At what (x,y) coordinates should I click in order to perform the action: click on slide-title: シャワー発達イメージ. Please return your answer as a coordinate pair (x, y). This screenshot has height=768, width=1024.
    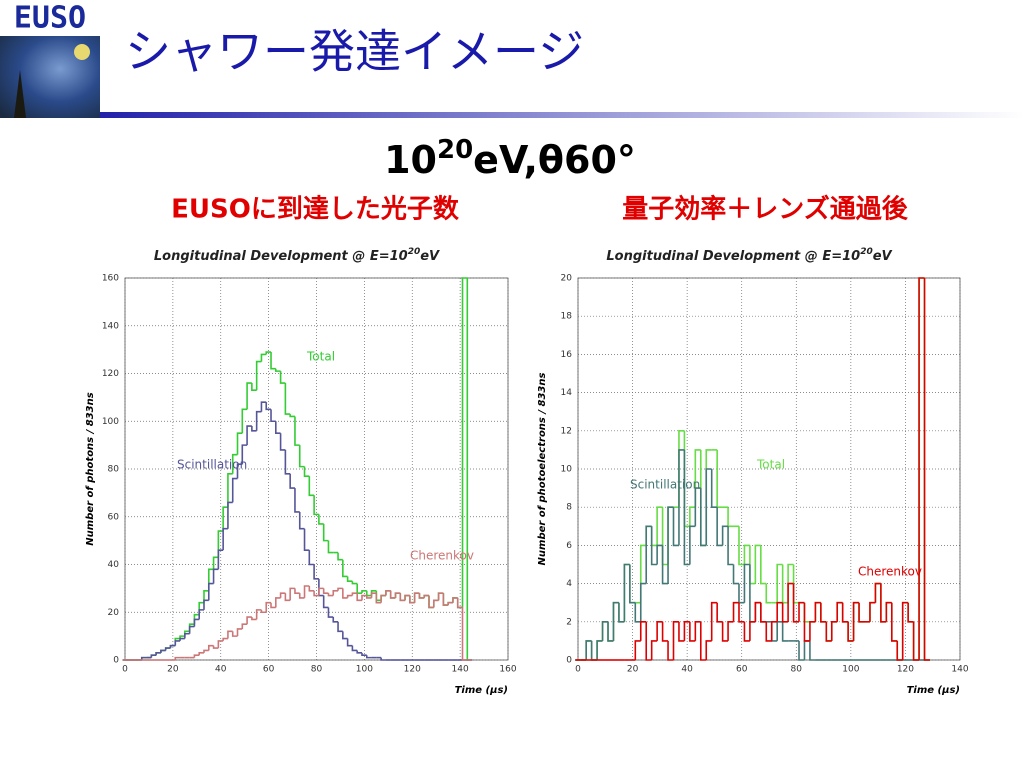
    Looking at the image, I should click on (354, 52).